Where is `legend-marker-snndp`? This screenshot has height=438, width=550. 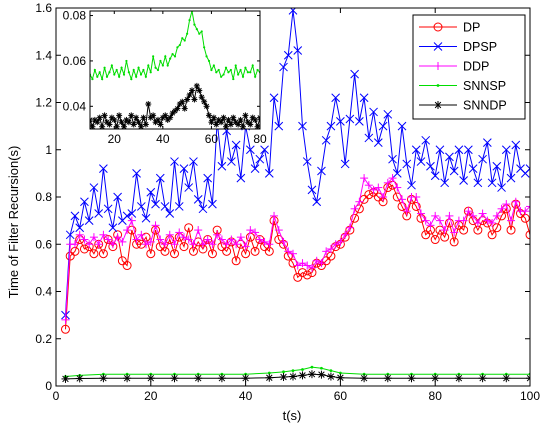 legend-marker-snndp is located at coordinates (438, 105).